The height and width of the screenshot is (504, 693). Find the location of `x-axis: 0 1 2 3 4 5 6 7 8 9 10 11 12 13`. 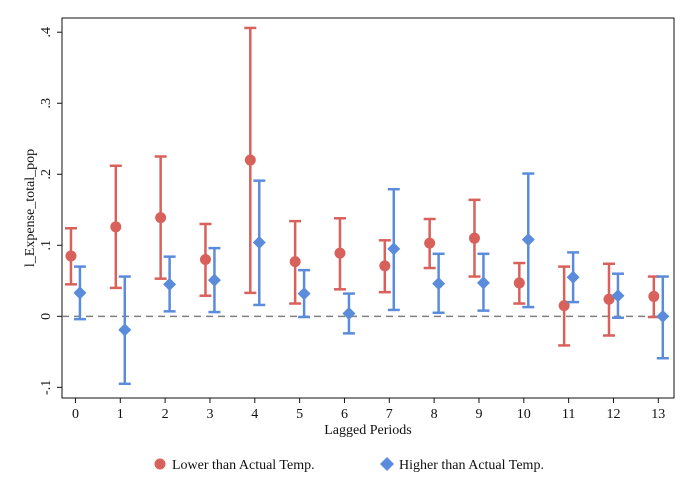

x-axis: 0 1 2 3 4 5 6 7 8 9 10 11 12 13 is located at coordinates (368, 410).